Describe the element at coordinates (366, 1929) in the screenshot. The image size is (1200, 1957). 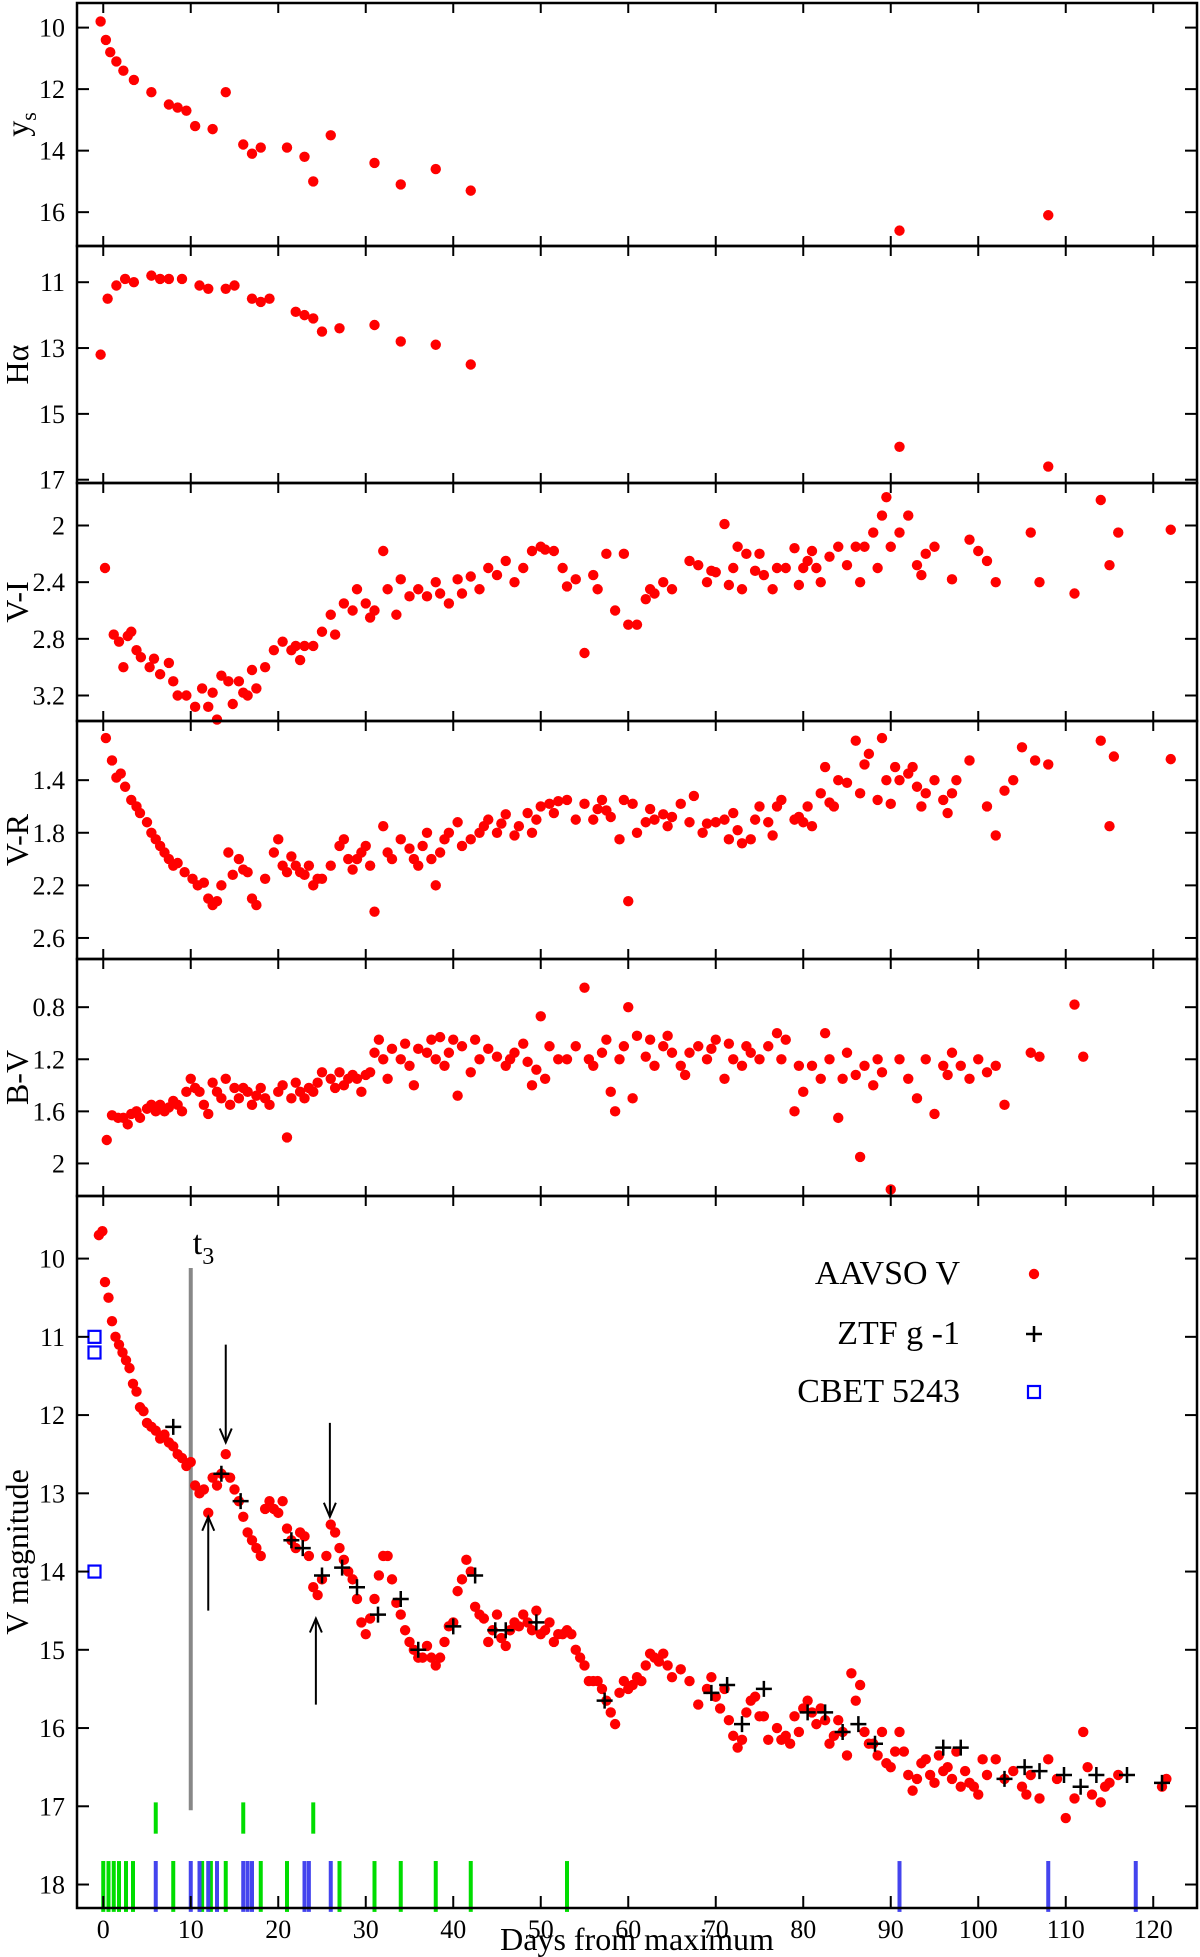
I see `x-tick-label: 30` at that location.